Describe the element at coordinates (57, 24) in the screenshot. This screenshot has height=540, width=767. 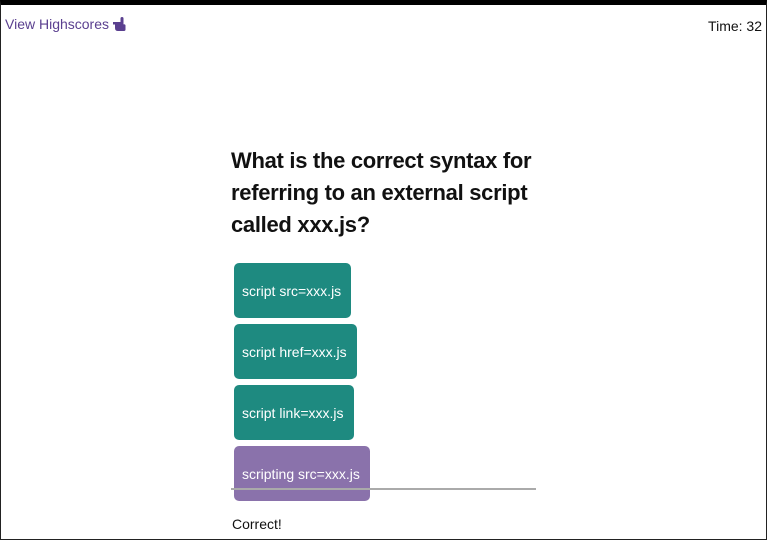
I see `view-highscores-label: View Highscores` at that location.